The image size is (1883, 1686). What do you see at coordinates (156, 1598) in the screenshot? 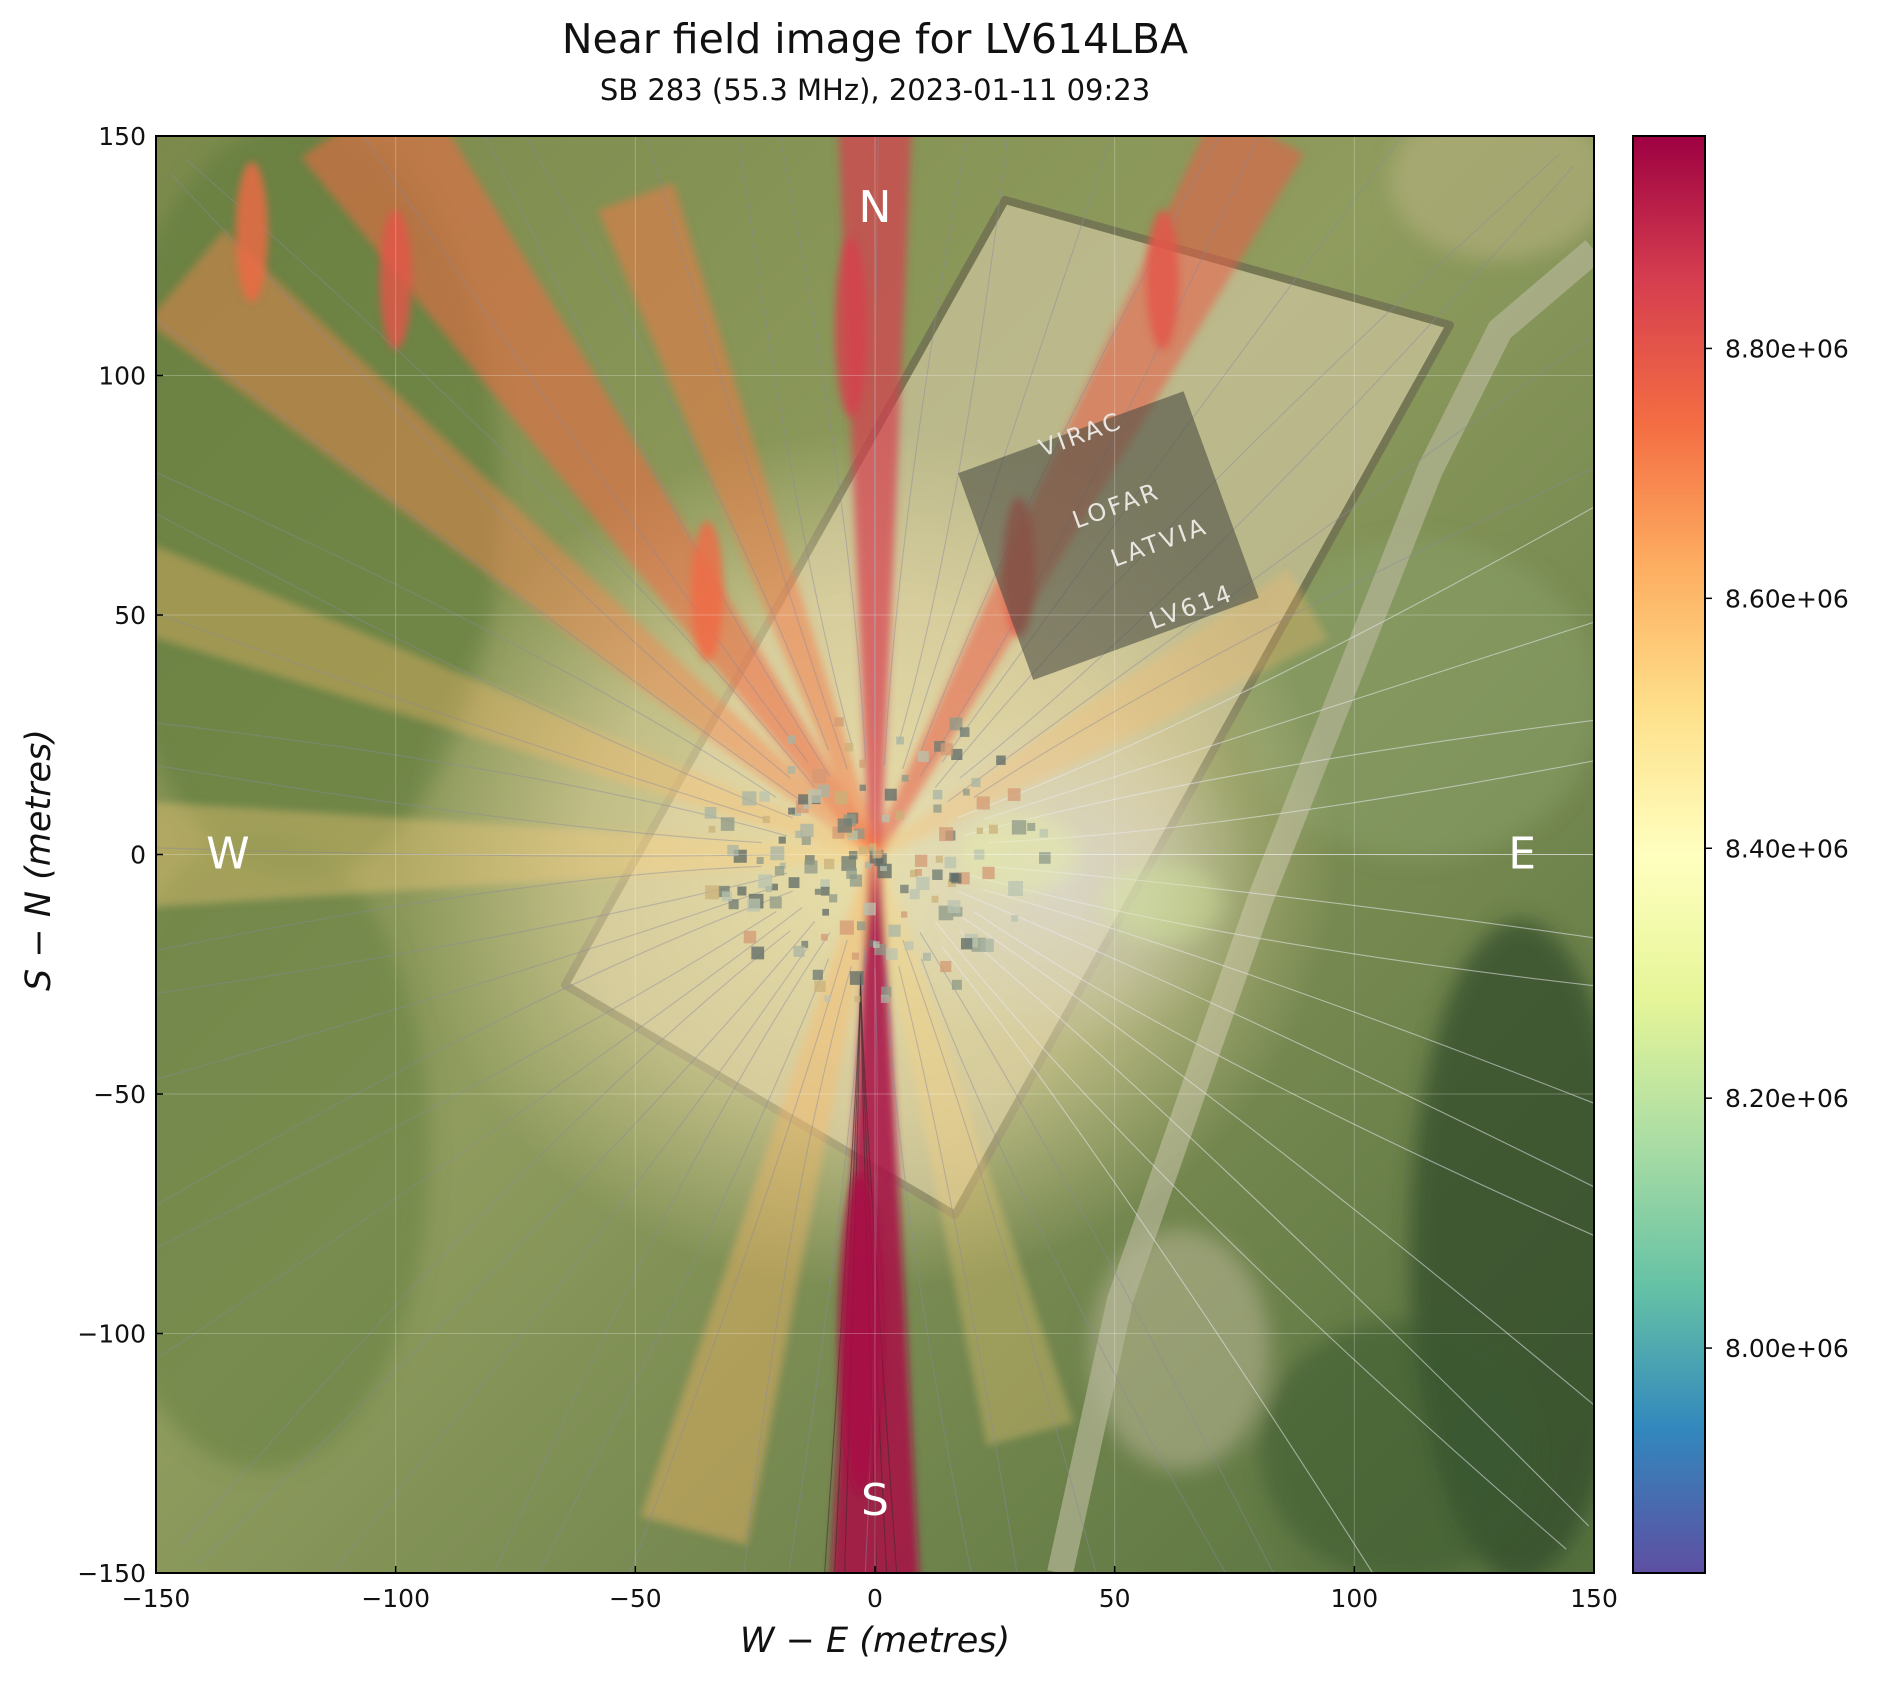
I see `x-tick-label-0: −150` at bounding box center [156, 1598].